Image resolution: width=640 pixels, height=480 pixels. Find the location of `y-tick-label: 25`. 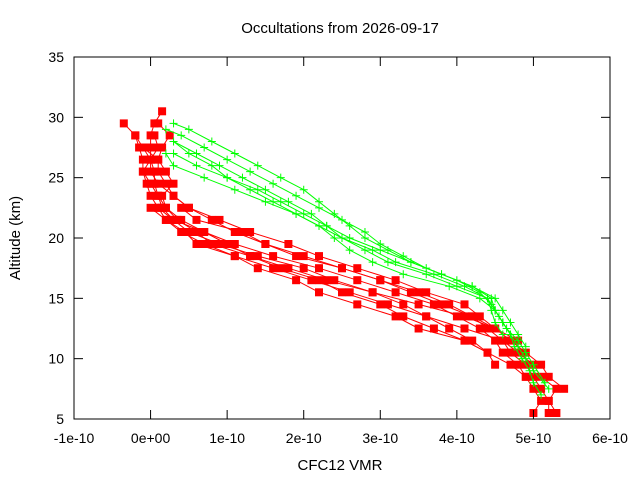

y-tick-label: 25 is located at coordinates (56, 178).